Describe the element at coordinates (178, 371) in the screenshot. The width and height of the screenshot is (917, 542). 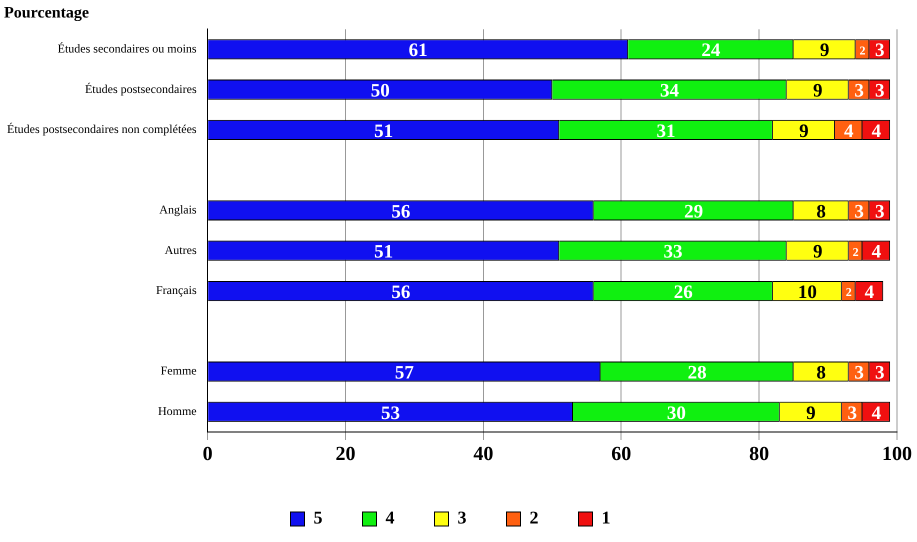
I see `y-tick-label: Femme` at that location.